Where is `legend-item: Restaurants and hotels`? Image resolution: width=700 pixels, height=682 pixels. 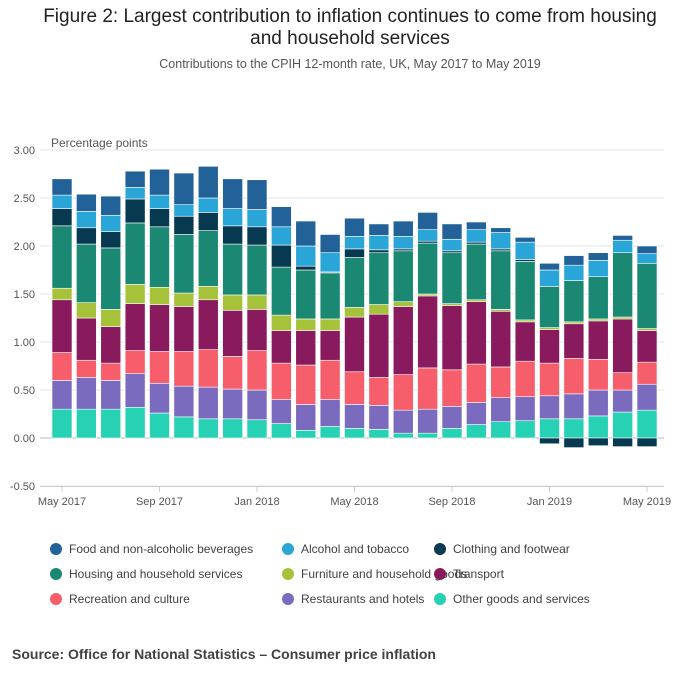 legend-item: Restaurants and hotels is located at coordinates (353, 599).